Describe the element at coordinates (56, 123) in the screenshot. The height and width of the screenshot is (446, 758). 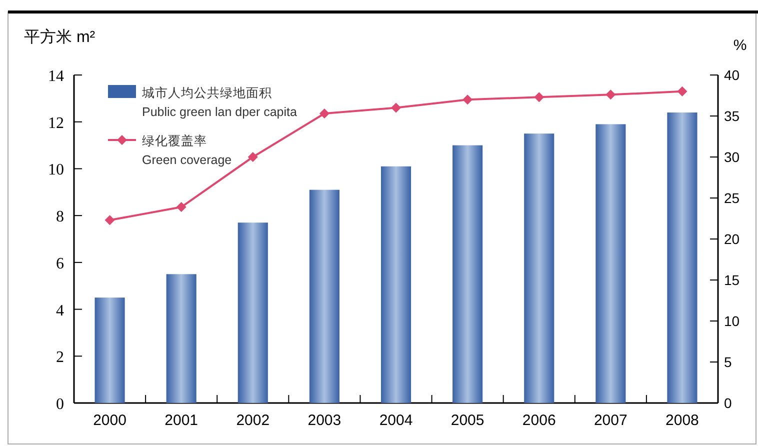
I see `y-tick-label: 12` at that location.